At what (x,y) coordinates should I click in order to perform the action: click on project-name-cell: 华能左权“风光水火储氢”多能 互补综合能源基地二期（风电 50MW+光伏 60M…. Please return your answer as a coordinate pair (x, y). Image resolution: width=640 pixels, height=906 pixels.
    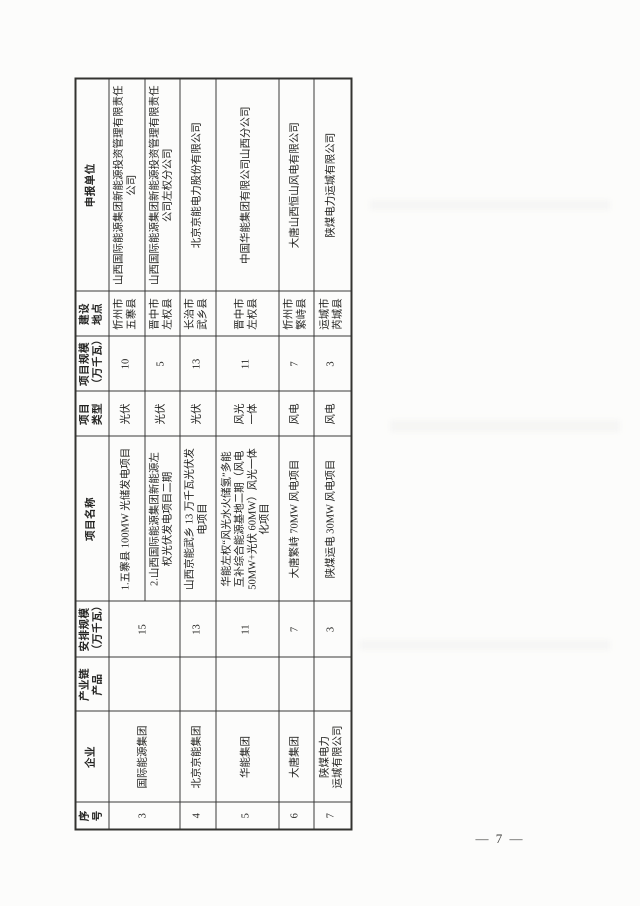
    Looking at the image, I should click on (247, 519).